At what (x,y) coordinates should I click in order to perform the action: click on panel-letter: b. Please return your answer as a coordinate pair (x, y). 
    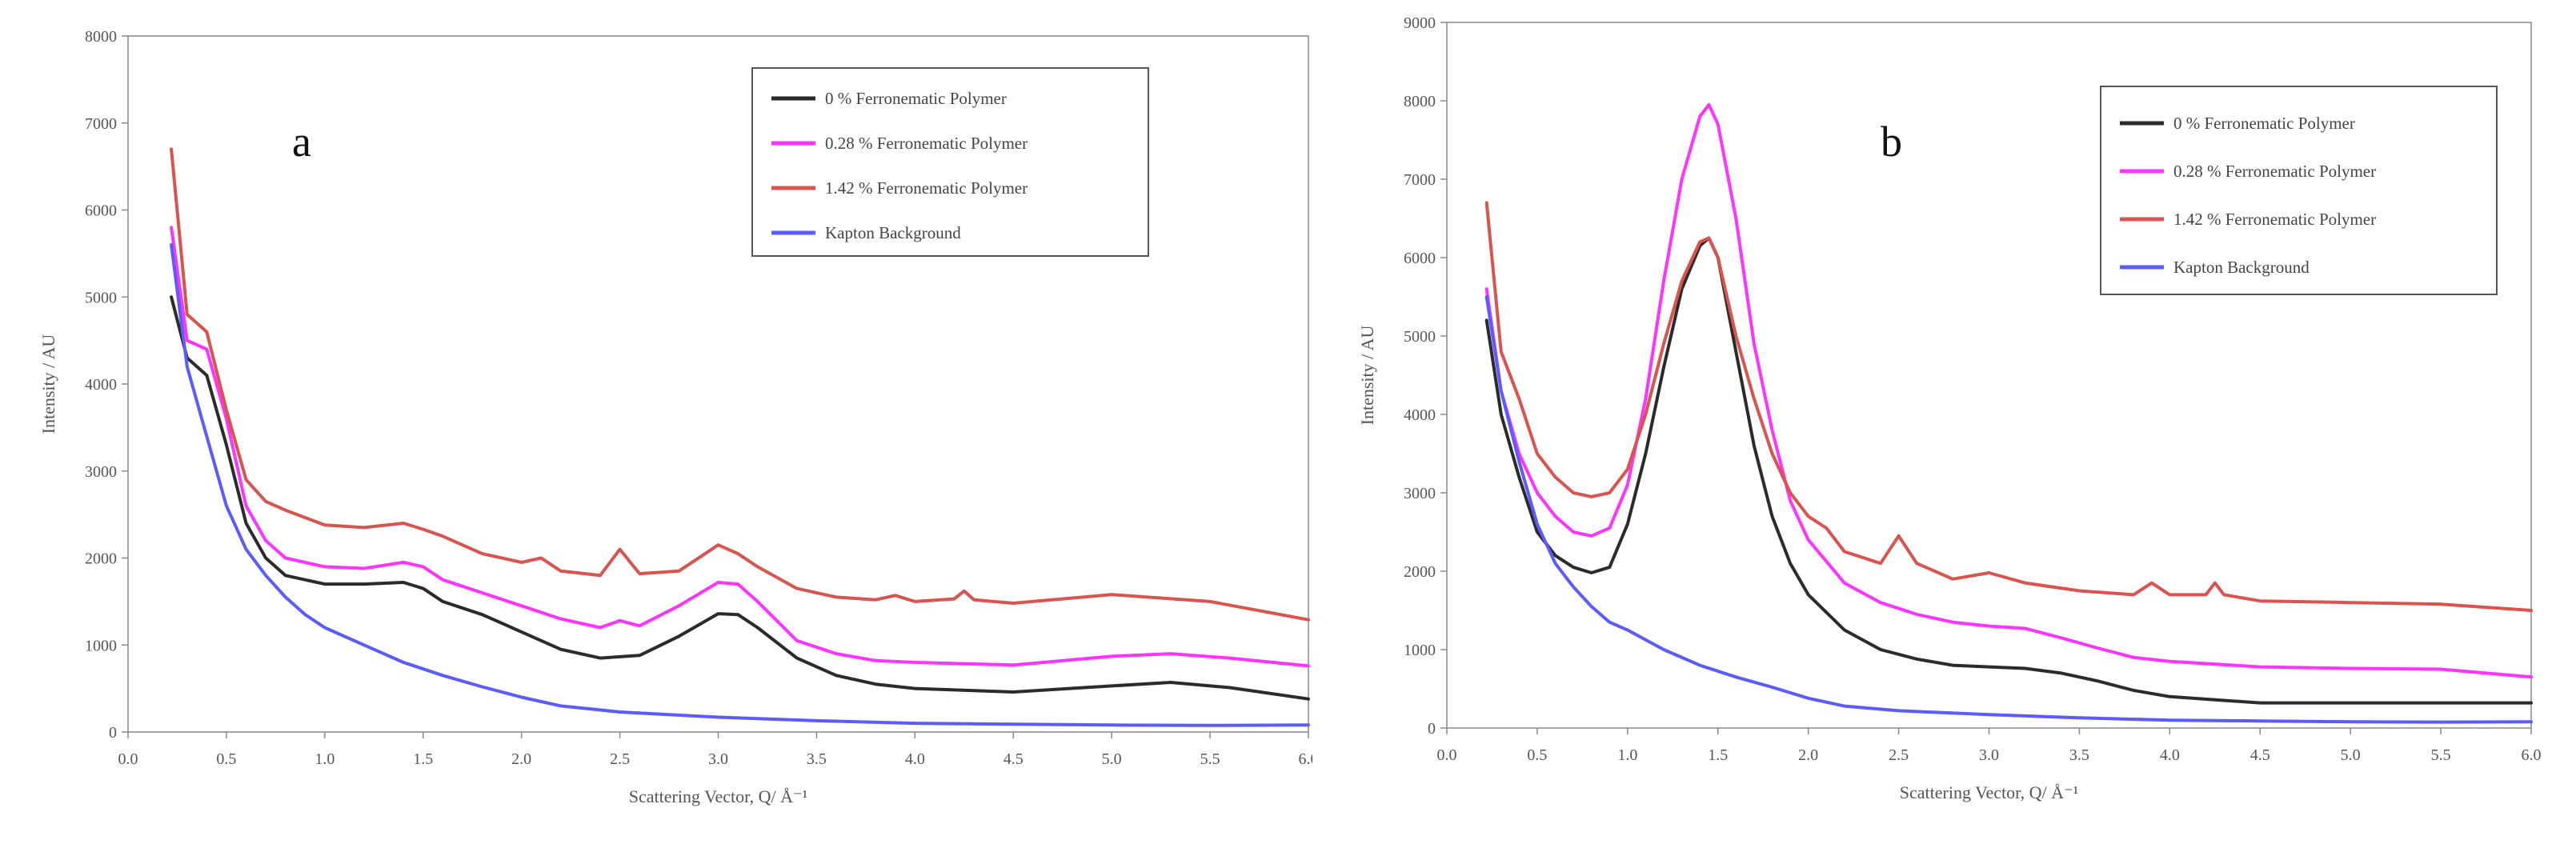
    Looking at the image, I should click on (1891, 142).